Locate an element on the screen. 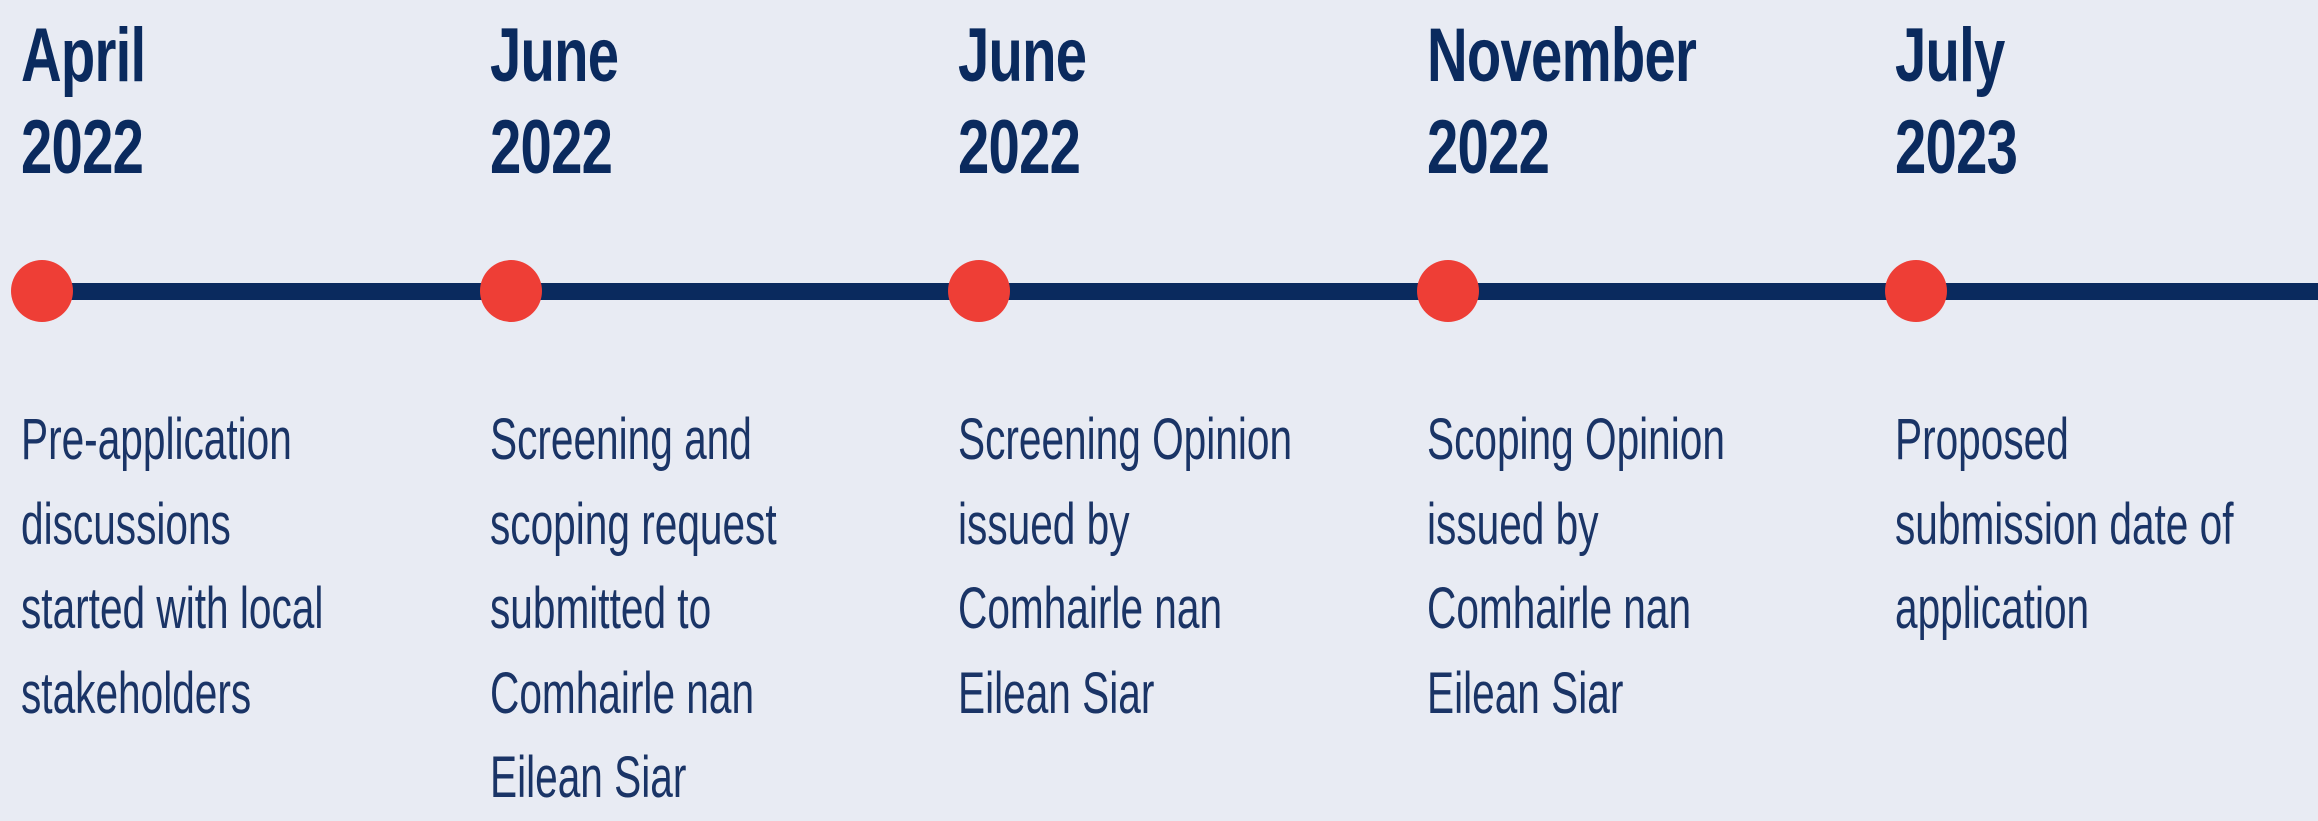 Image resolution: width=2318 pixels, height=821 pixels. event-description: Proposed submission date of application is located at coordinates (2064, 525).